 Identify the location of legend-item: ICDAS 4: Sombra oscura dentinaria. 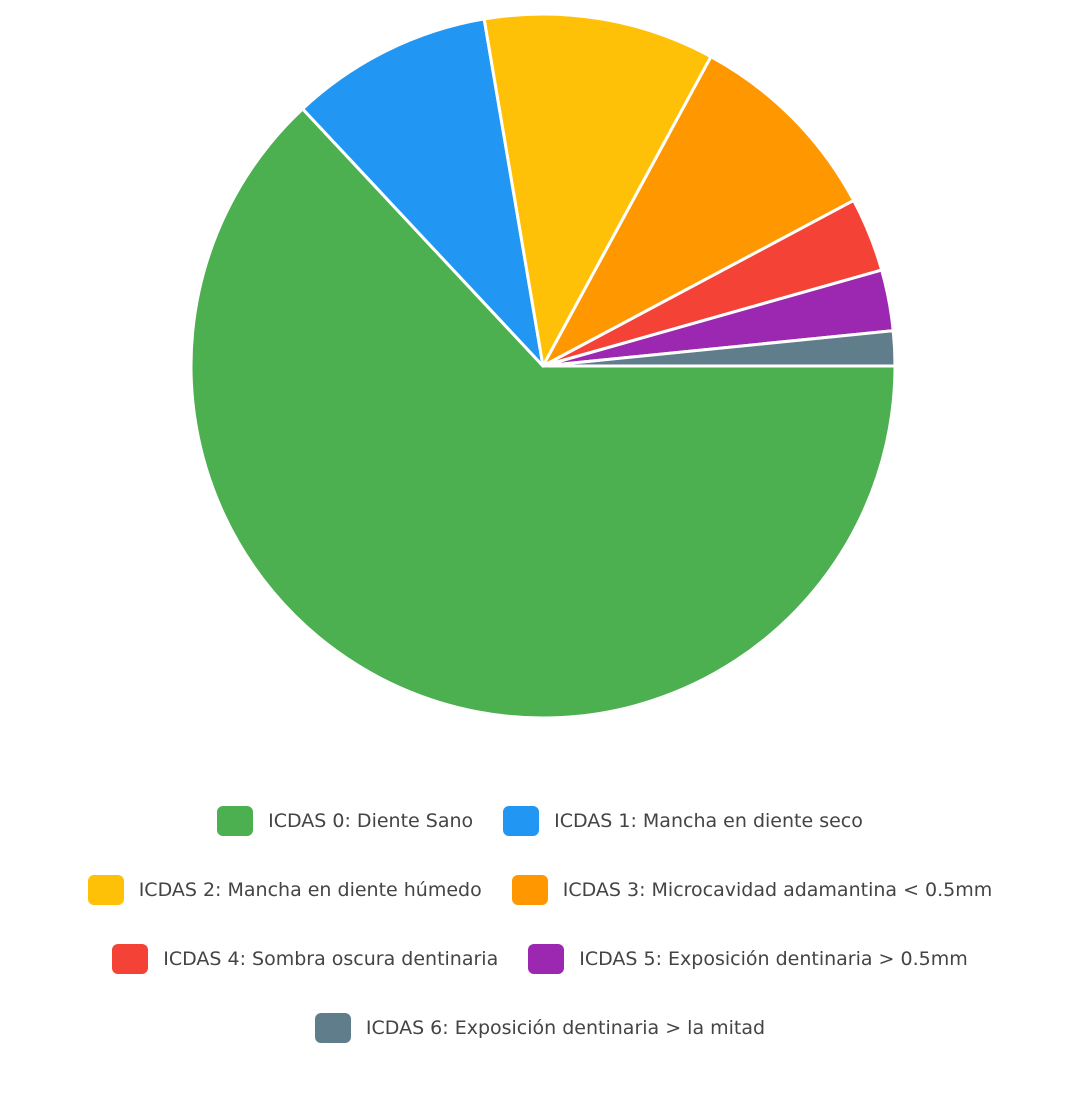
(305, 958).